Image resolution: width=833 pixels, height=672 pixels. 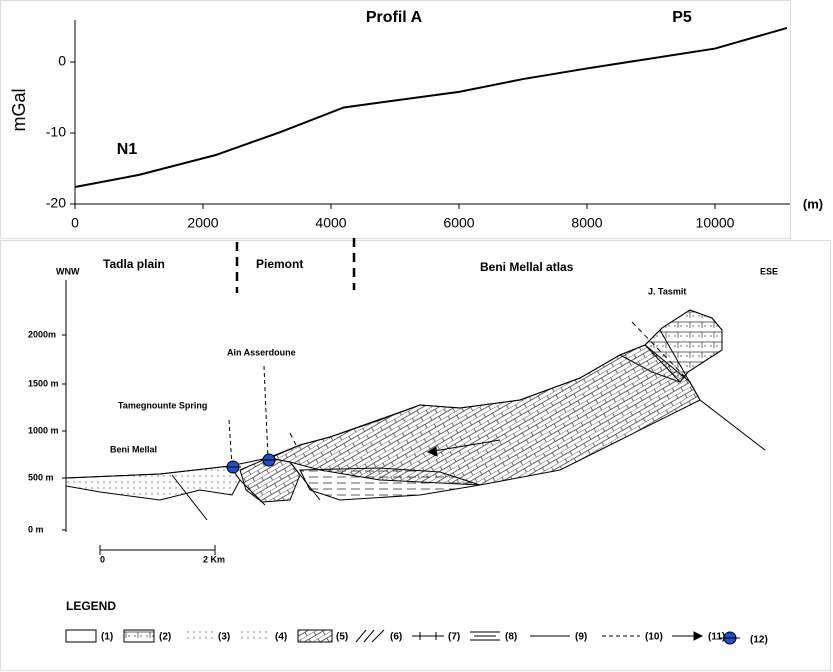 I want to click on scale-ticks, so click(x=157, y=550).